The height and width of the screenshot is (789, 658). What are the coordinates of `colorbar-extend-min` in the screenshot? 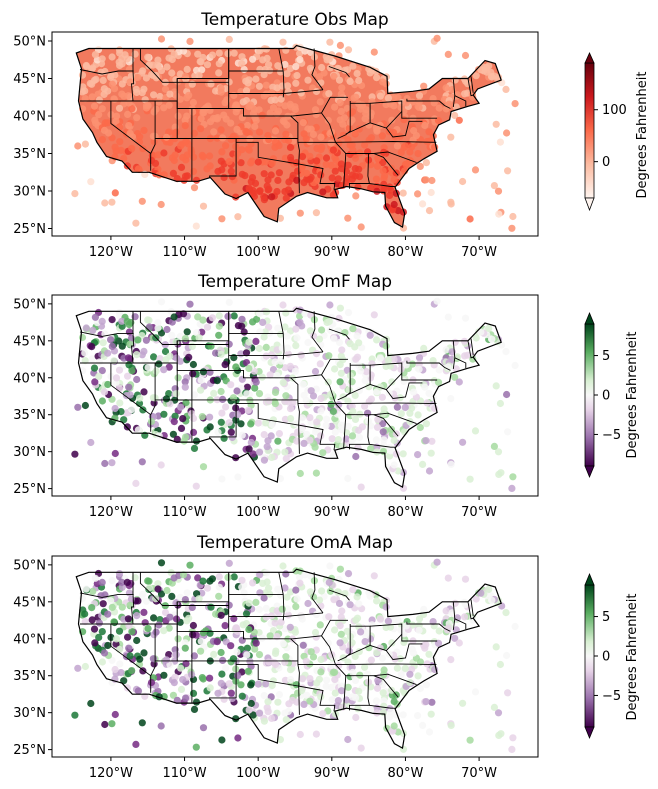 It's located at (589, 204).